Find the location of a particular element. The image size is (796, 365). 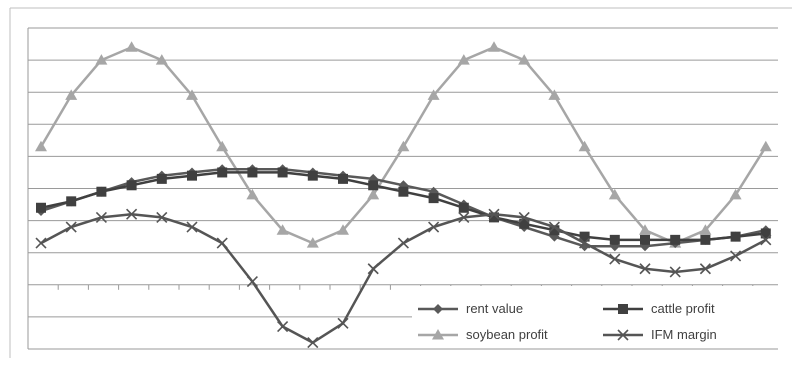

legend-marker-cattle-profit is located at coordinates (623, 309).